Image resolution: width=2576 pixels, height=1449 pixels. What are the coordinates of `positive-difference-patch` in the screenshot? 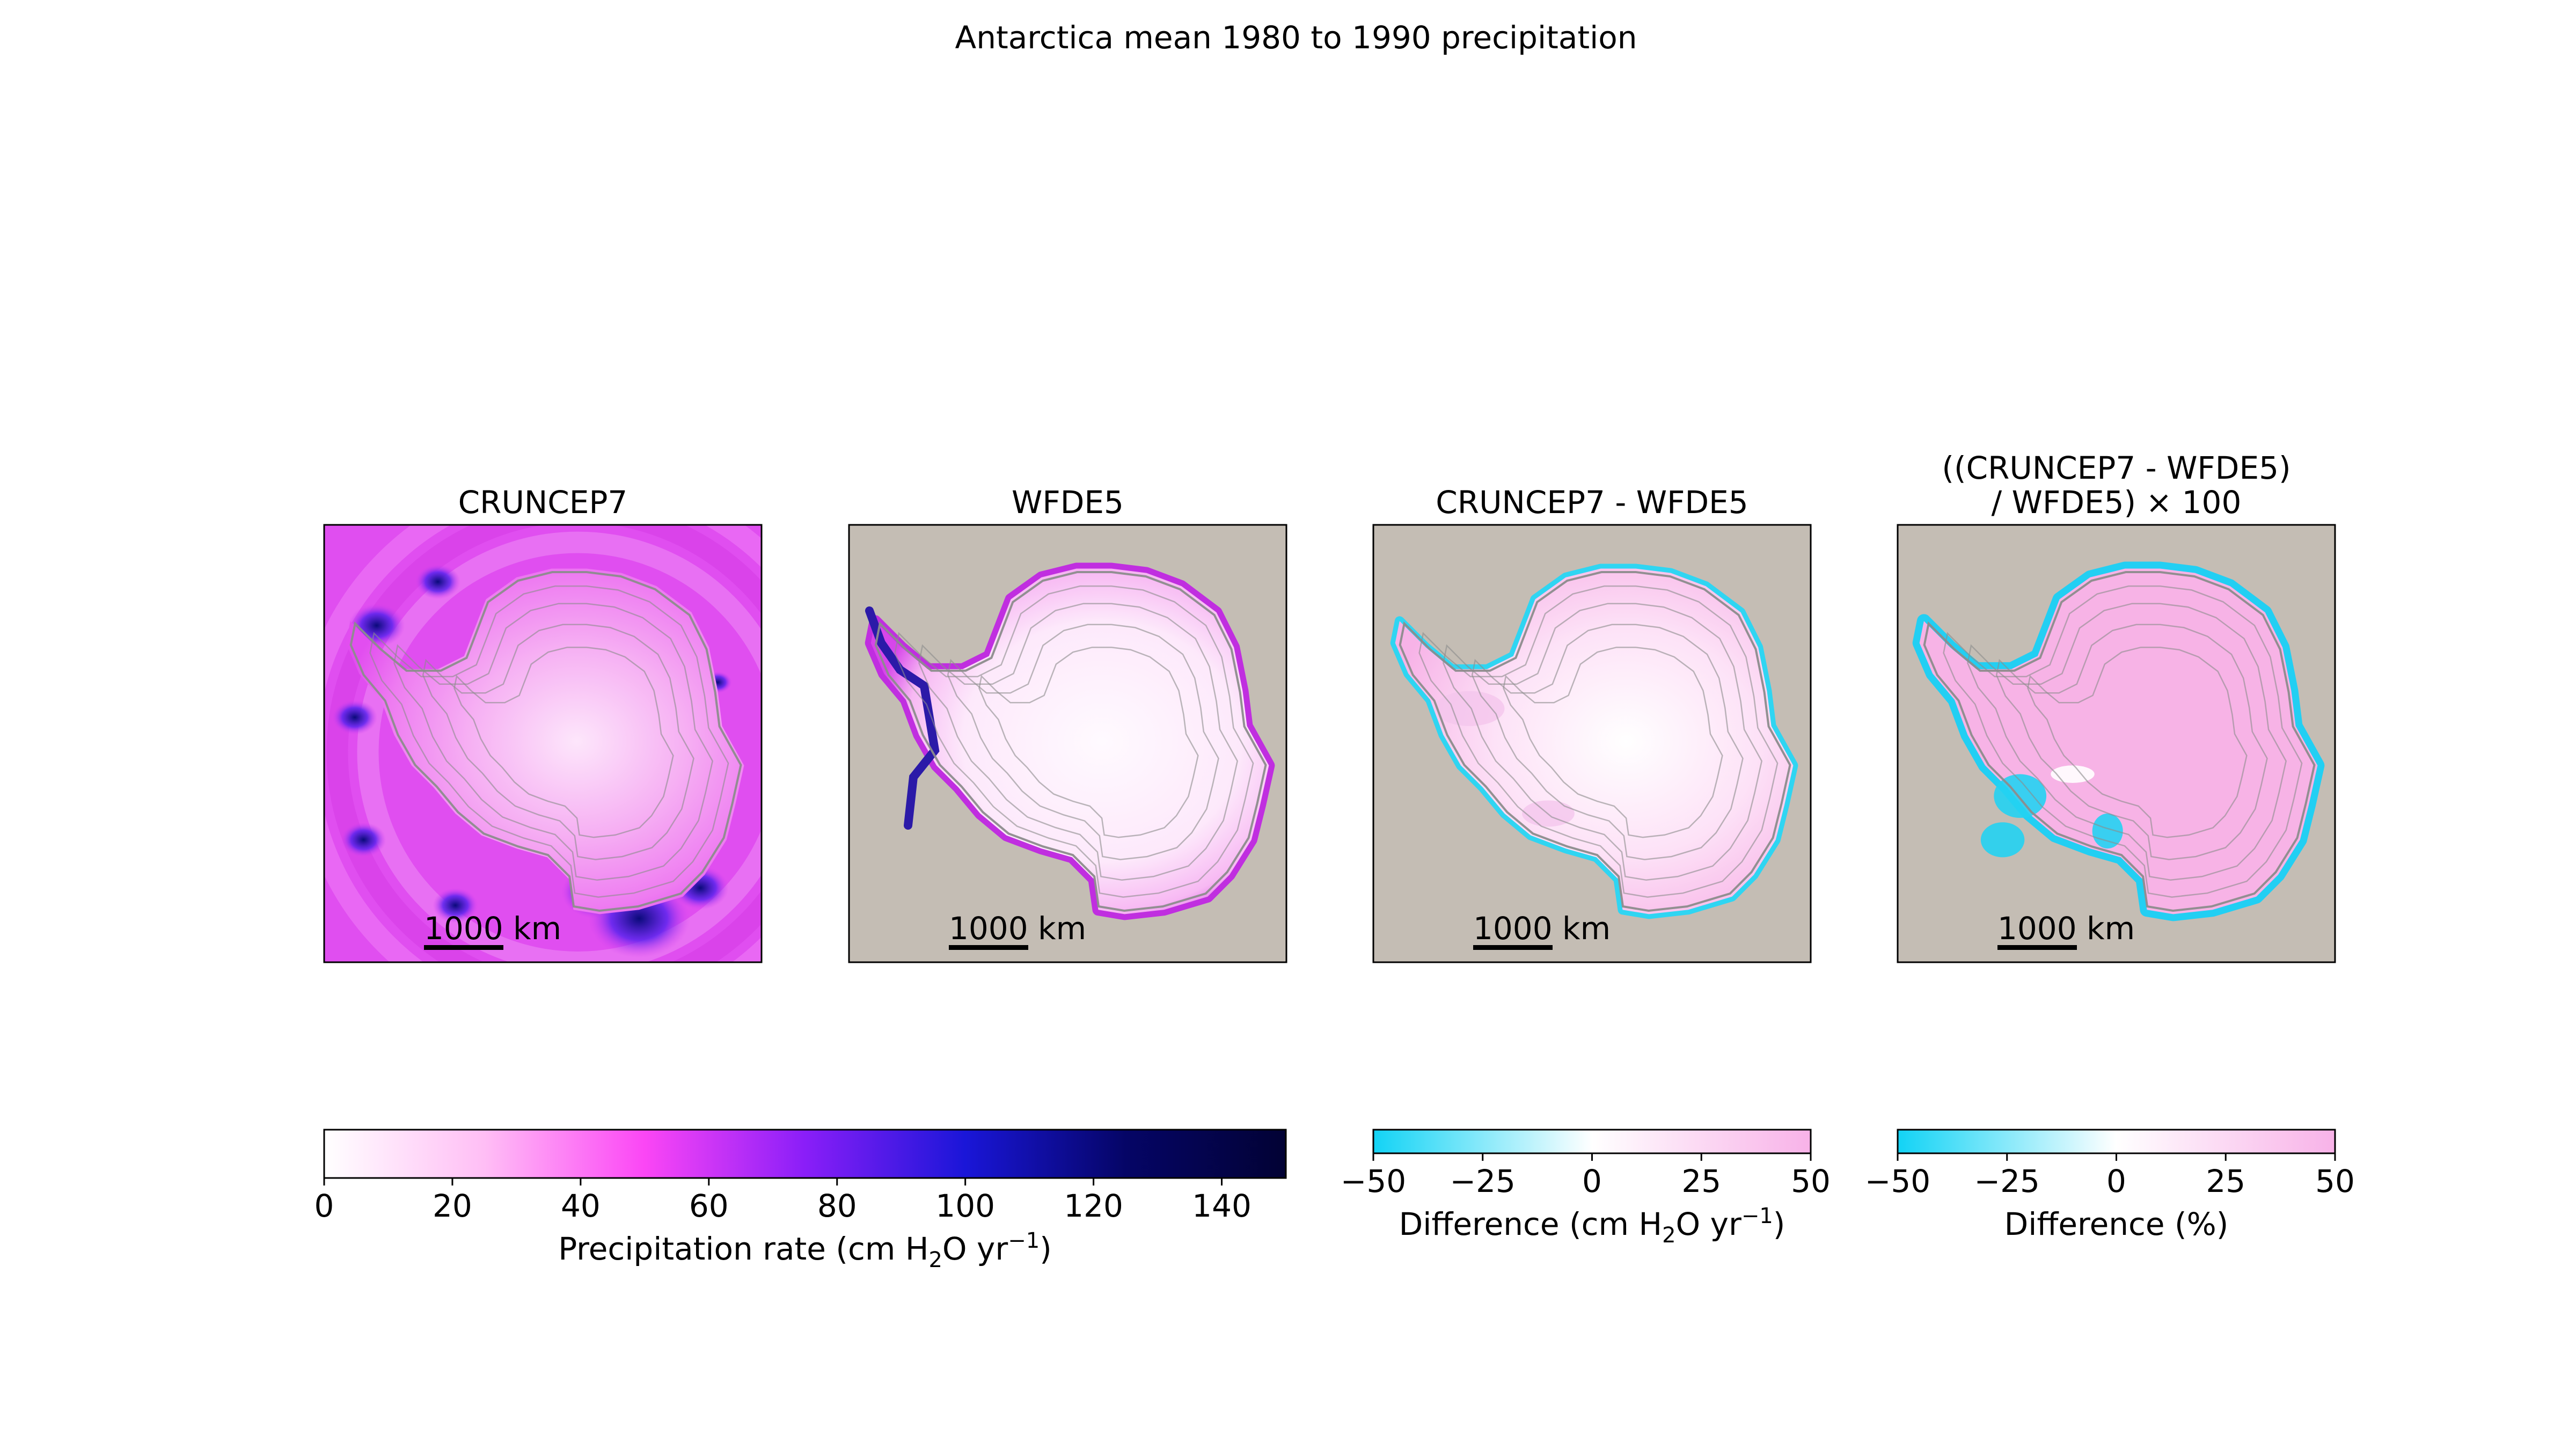 It's located at (1470, 708).